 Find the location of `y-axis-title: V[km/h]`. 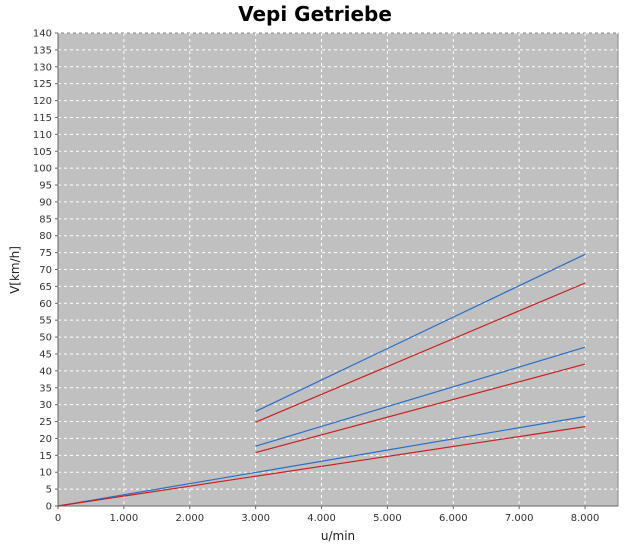

y-axis-title: V[km/h] is located at coordinates (15, 270).